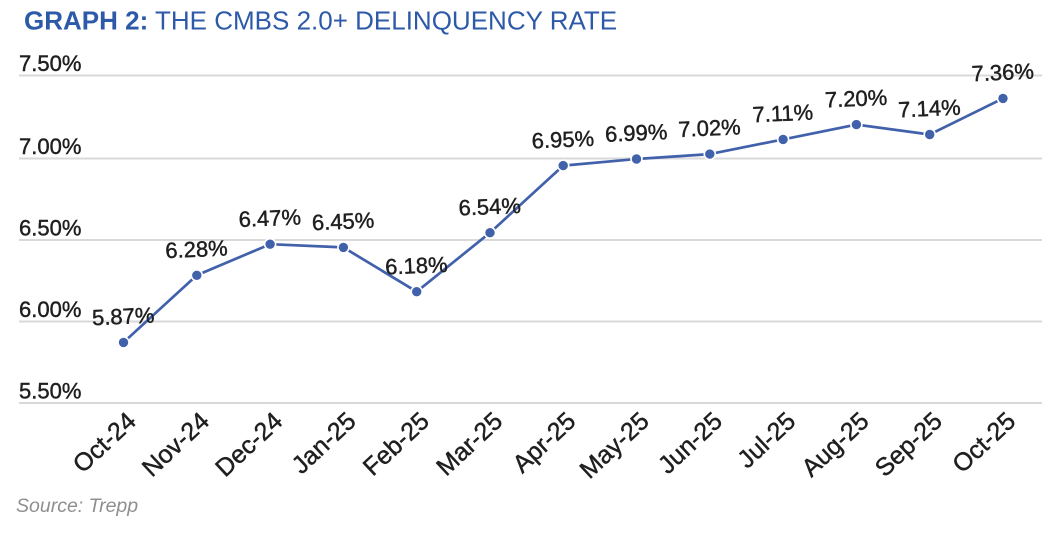 This screenshot has height=549, width=1060. What do you see at coordinates (855, 99) in the screenshot?
I see `svg-text: 7.20%` at bounding box center [855, 99].